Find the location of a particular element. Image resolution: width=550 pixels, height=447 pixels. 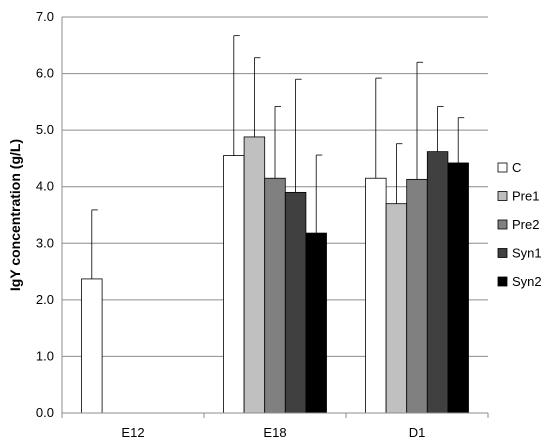

bar-syn1-d1 is located at coordinates (437, 282).